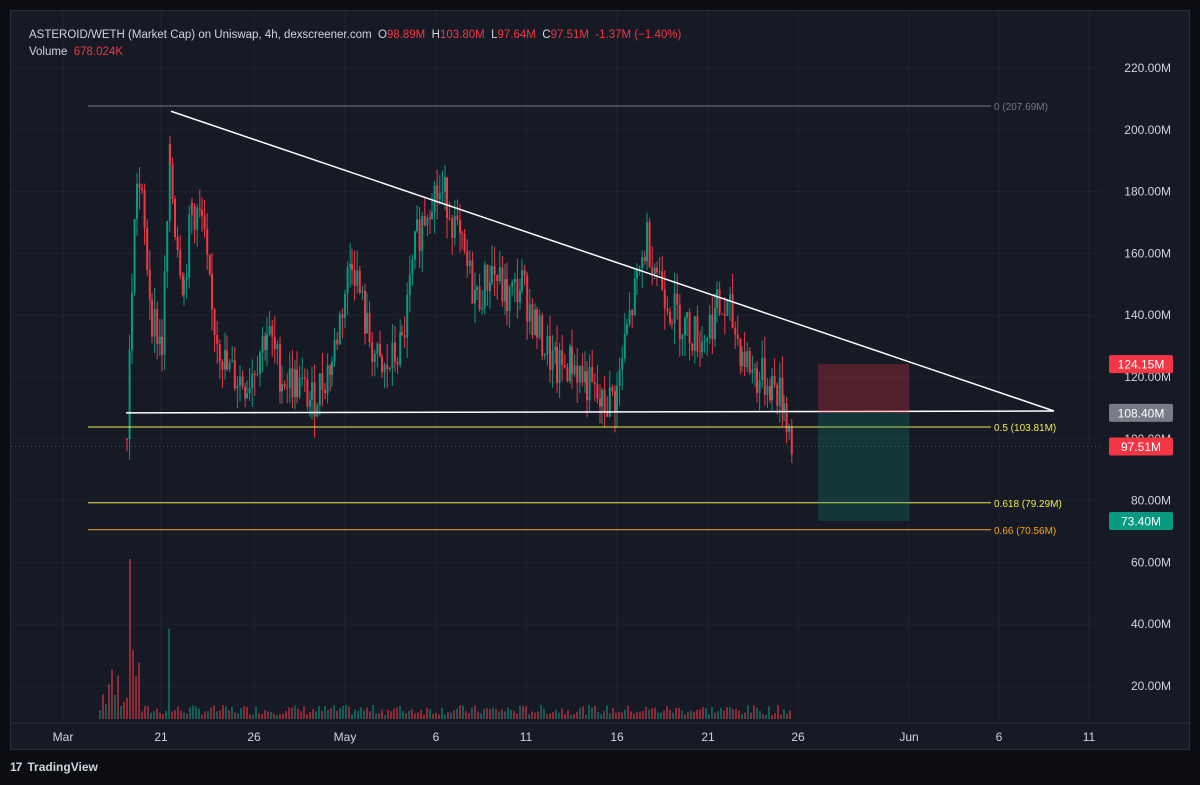 The height and width of the screenshot is (785, 1200). I want to click on support-trendline, so click(590, 412).